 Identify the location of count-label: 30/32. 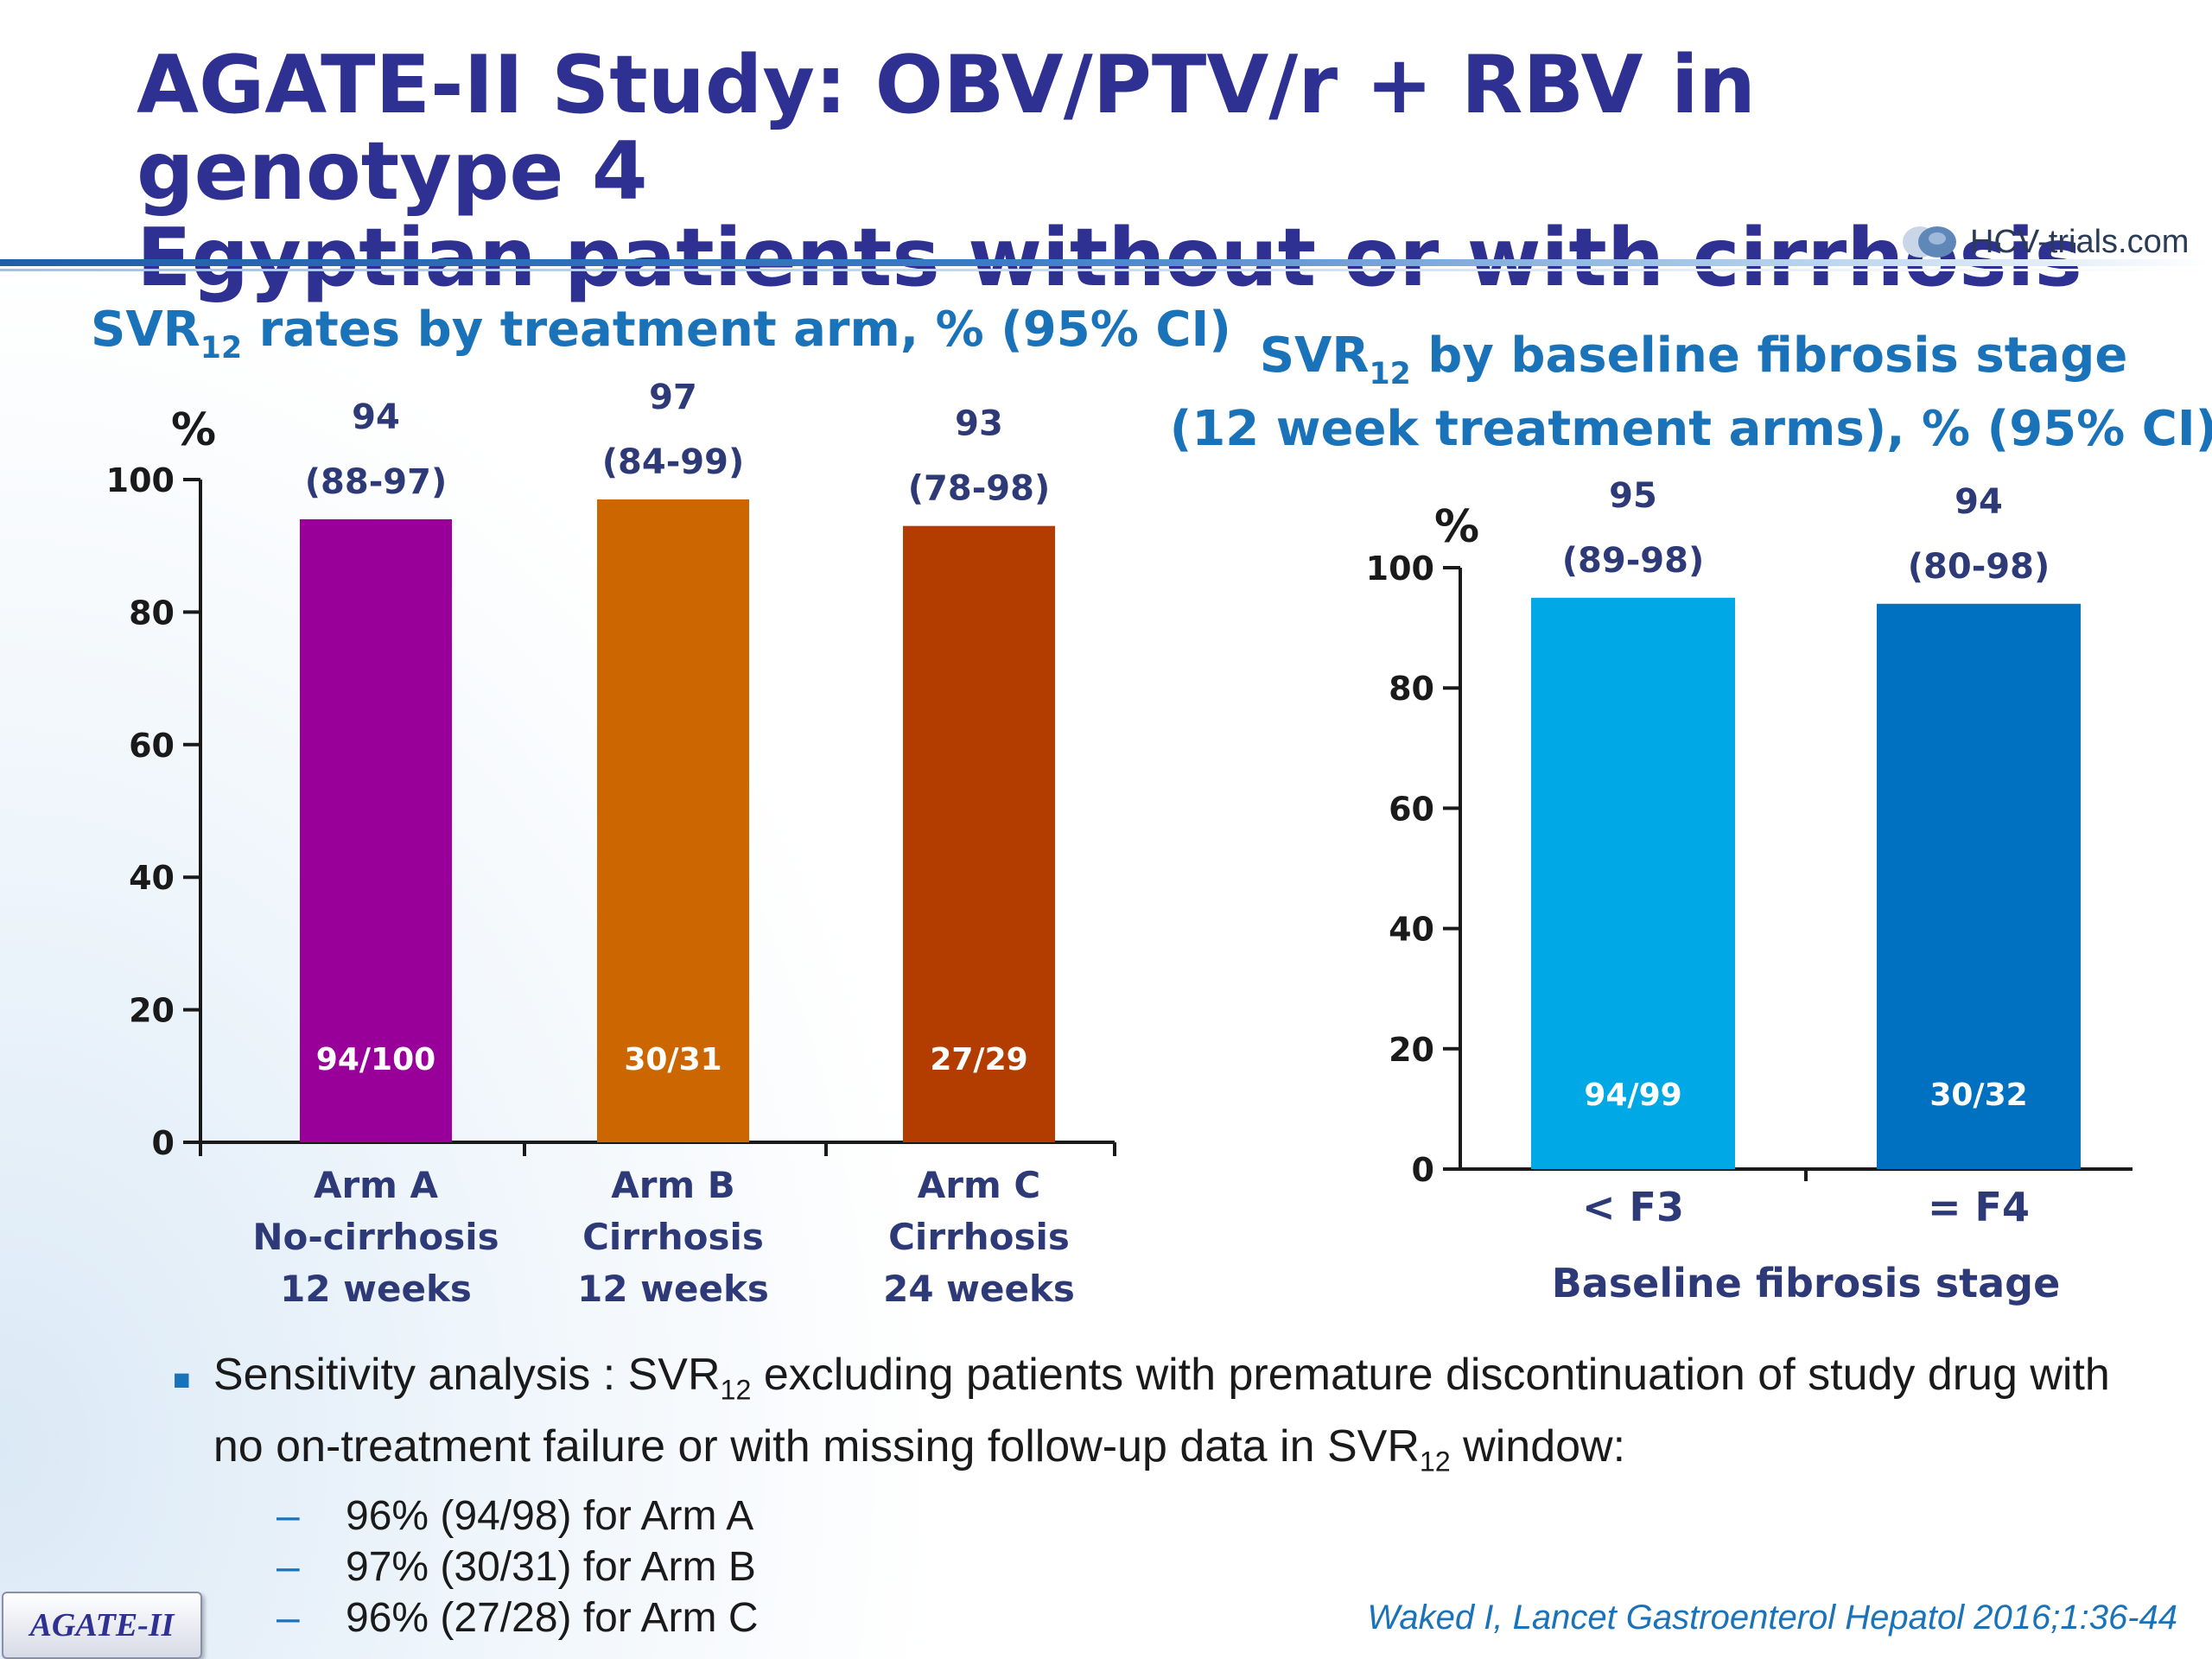
(1978, 1095).